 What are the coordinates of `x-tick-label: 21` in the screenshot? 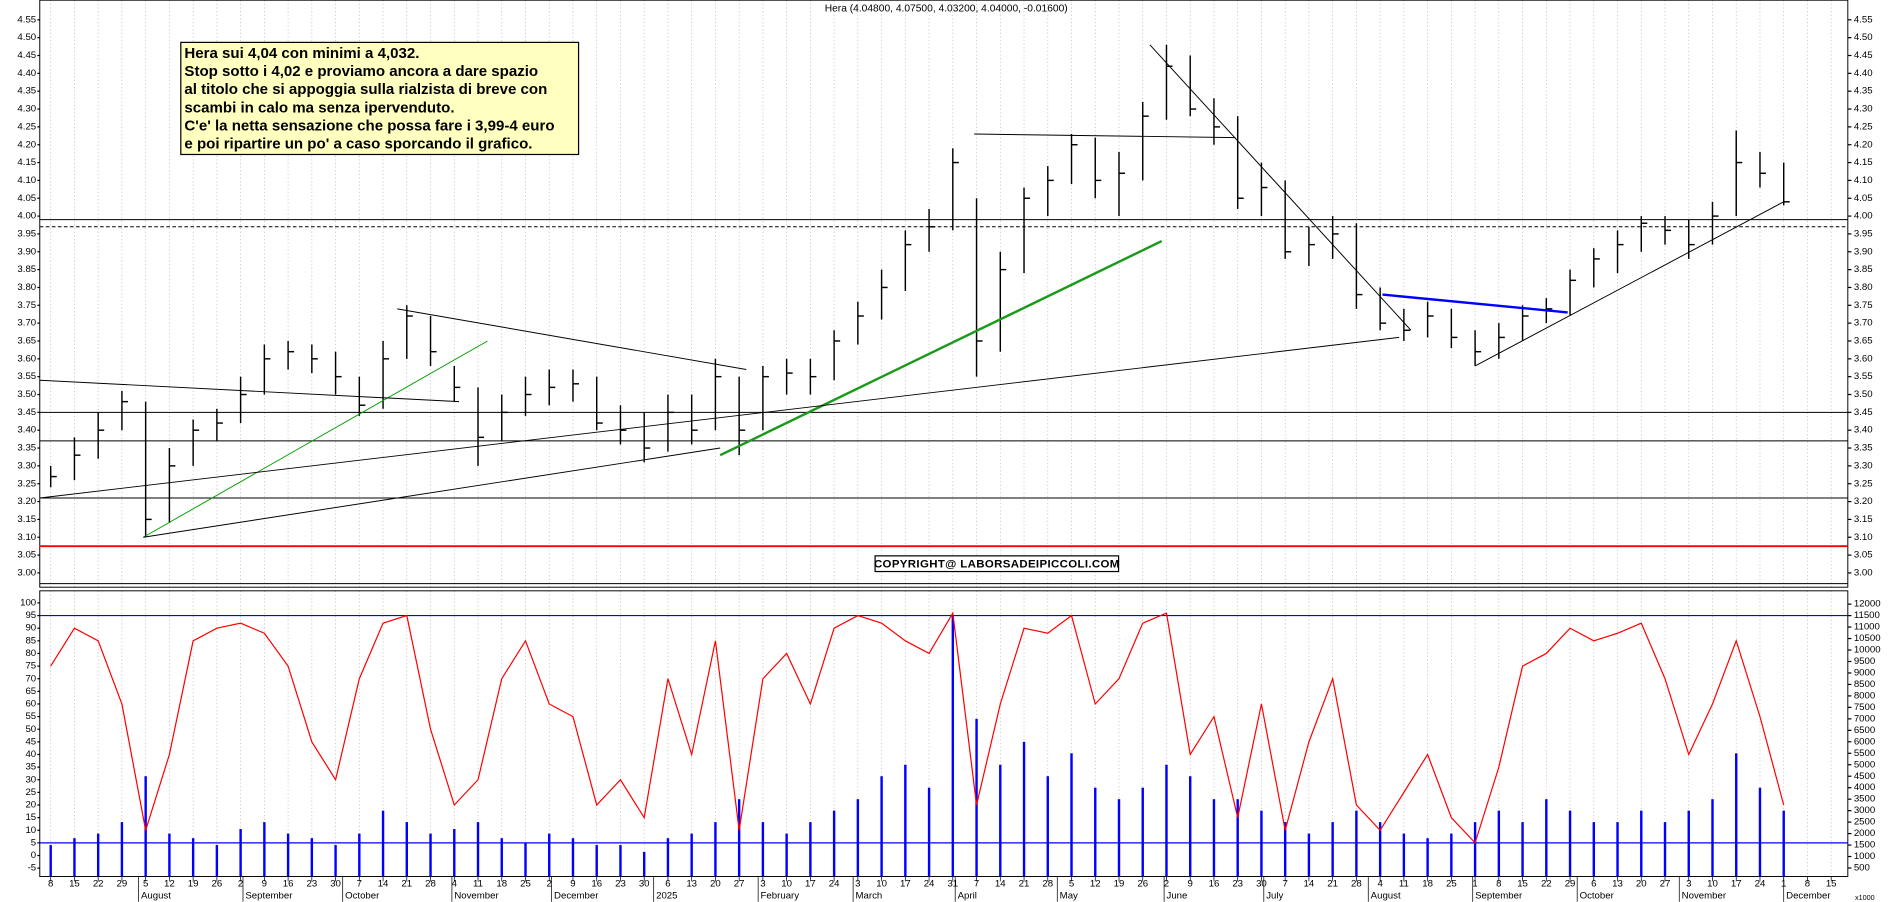 It's located at (1024, 883).